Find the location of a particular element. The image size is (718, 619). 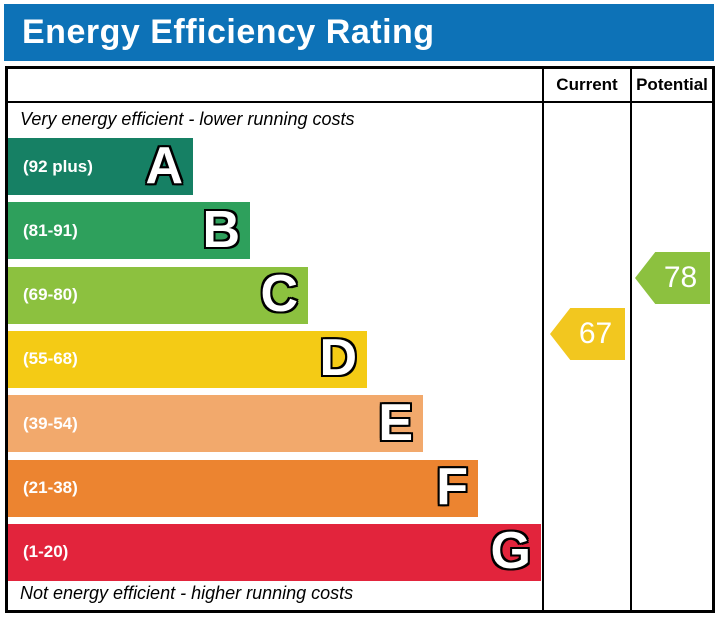

band-range-label: (81-91) is located at coordinates (50, 230).